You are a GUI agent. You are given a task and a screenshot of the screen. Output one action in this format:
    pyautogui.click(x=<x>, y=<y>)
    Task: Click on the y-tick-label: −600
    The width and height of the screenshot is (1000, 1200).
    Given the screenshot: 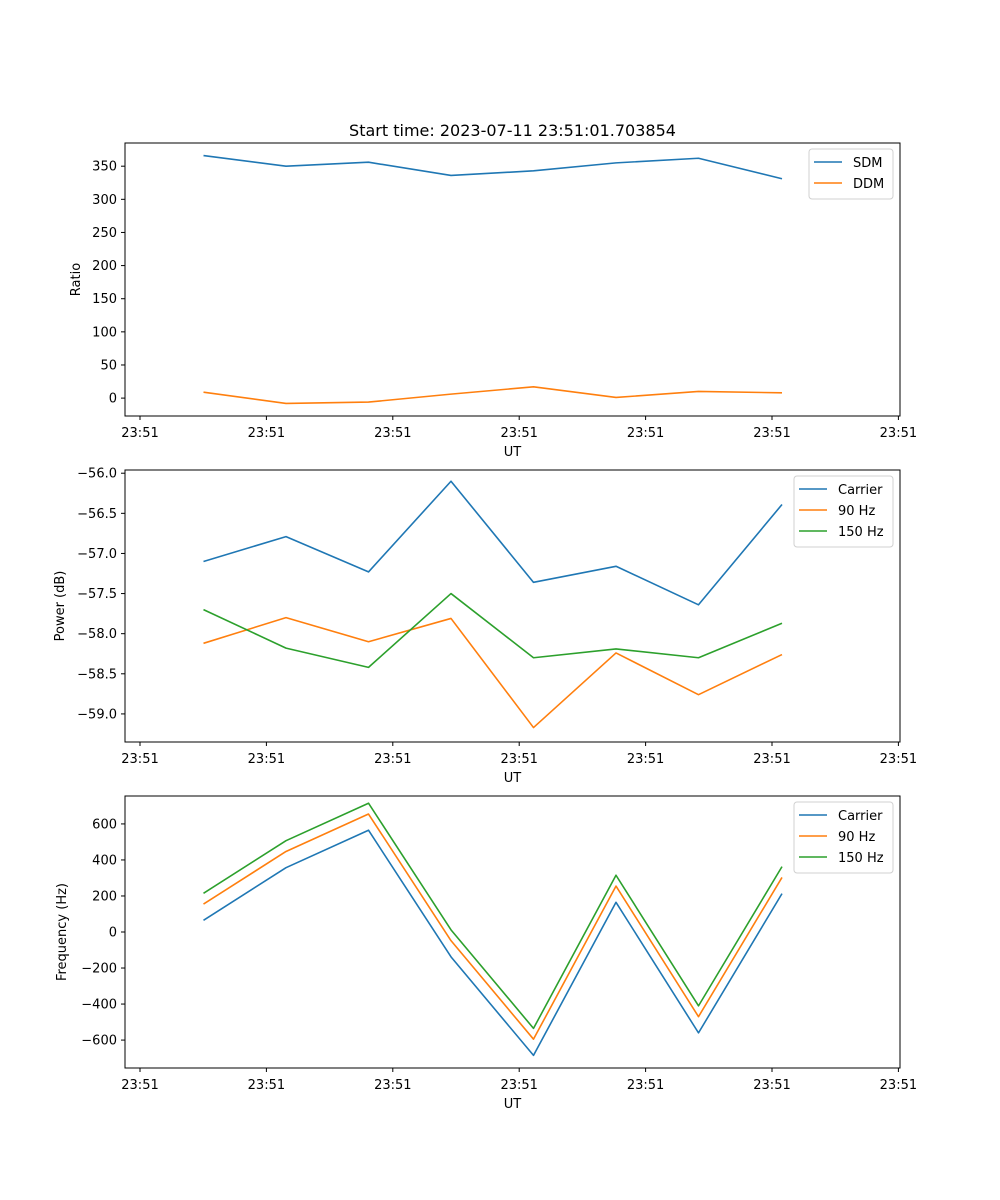 What is the action you would take?
    pyautogui.click(x=99, y=1041)
    